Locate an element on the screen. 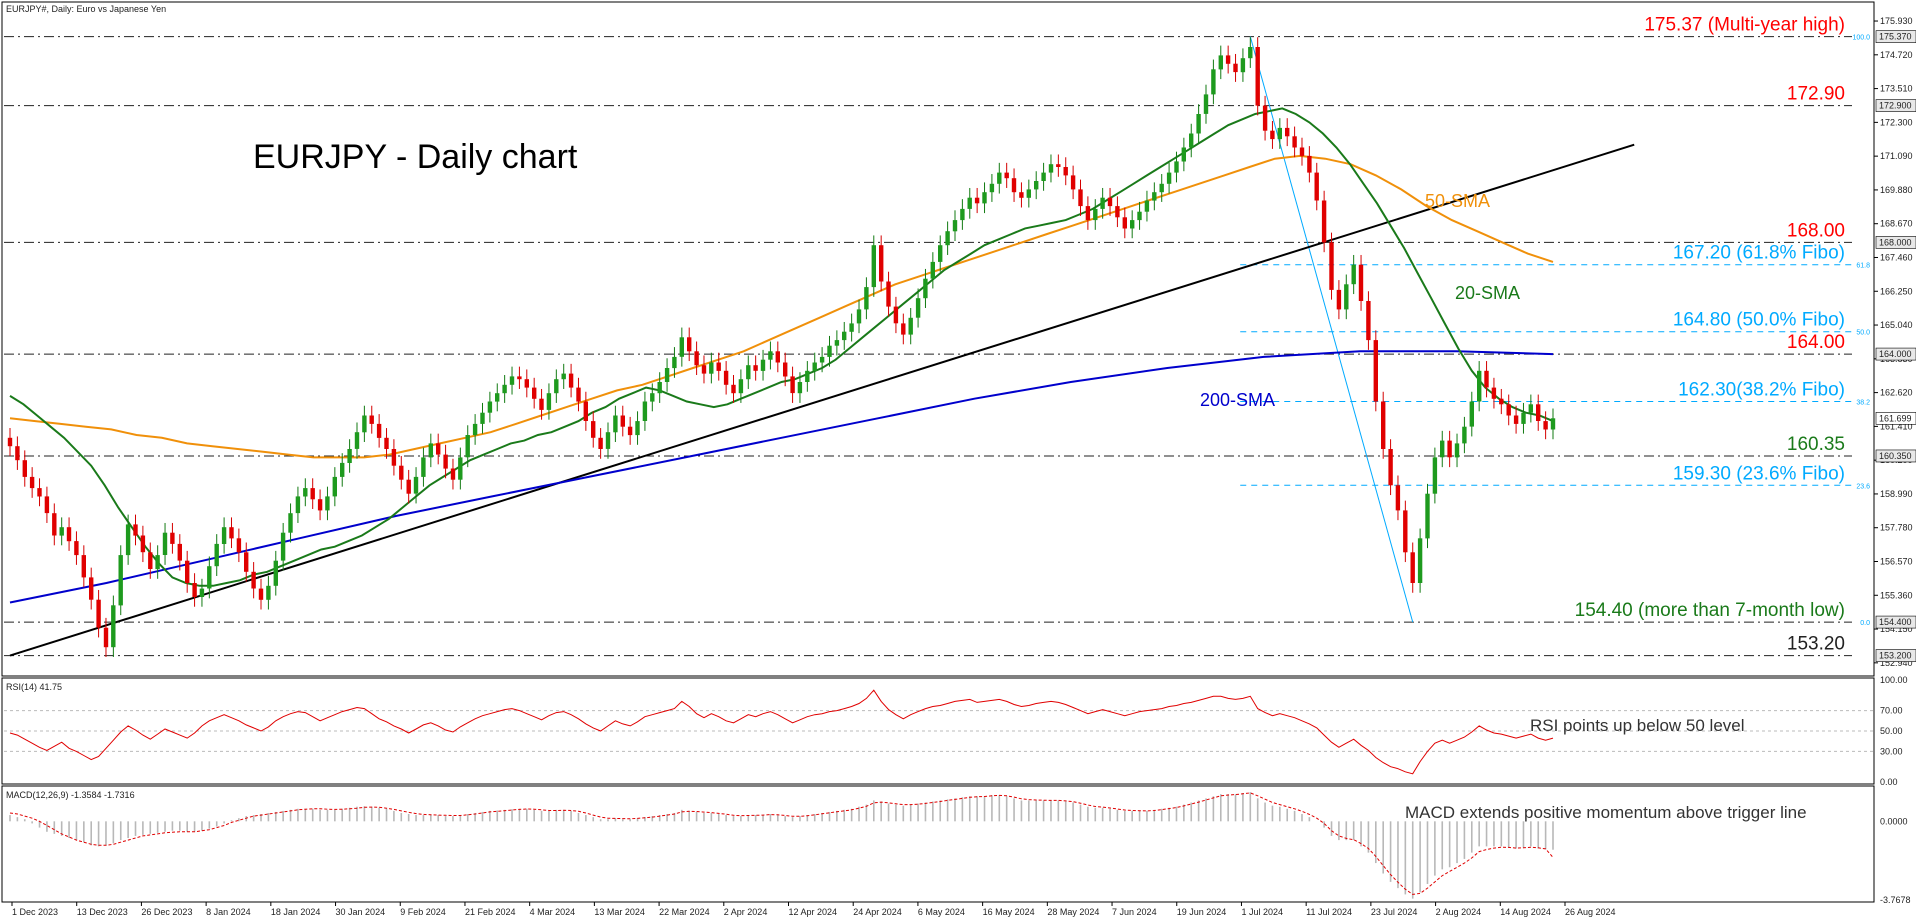 Image resolution: width=1916 pixels, height=919 pixels. y-tick-label: 155.360 is located at coordinates (1896, 595).